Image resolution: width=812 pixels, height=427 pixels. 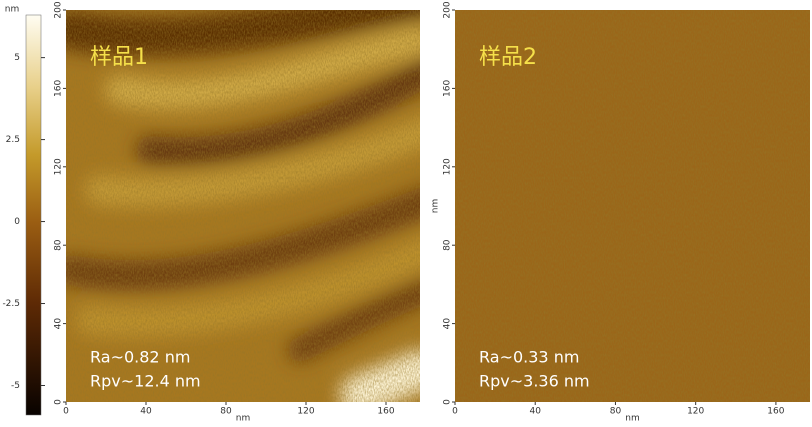 What do you see at coordinates (529, 357) in the screenshot?
I see `roughness-ra: Ra~0.33 nm` at bounding box center [529, 357].